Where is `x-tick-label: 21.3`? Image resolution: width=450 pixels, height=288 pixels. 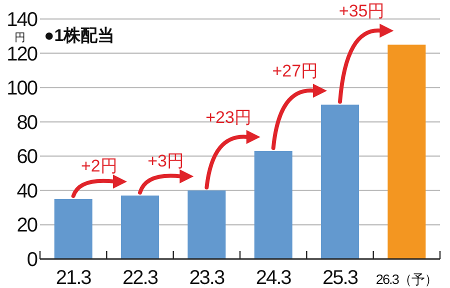
x-tick-label: 21.3 is located at coordinates (74, 277).